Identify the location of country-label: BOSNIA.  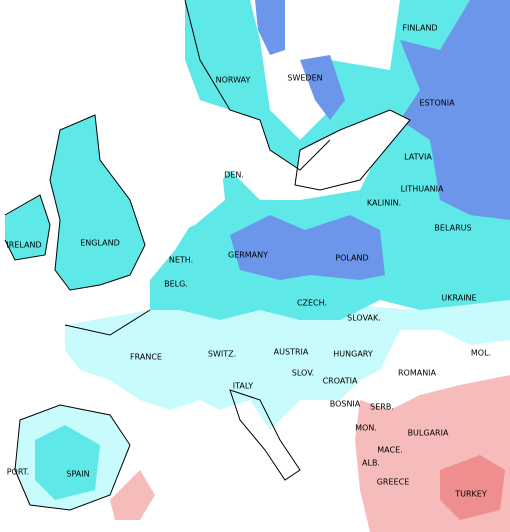
(345, 404).